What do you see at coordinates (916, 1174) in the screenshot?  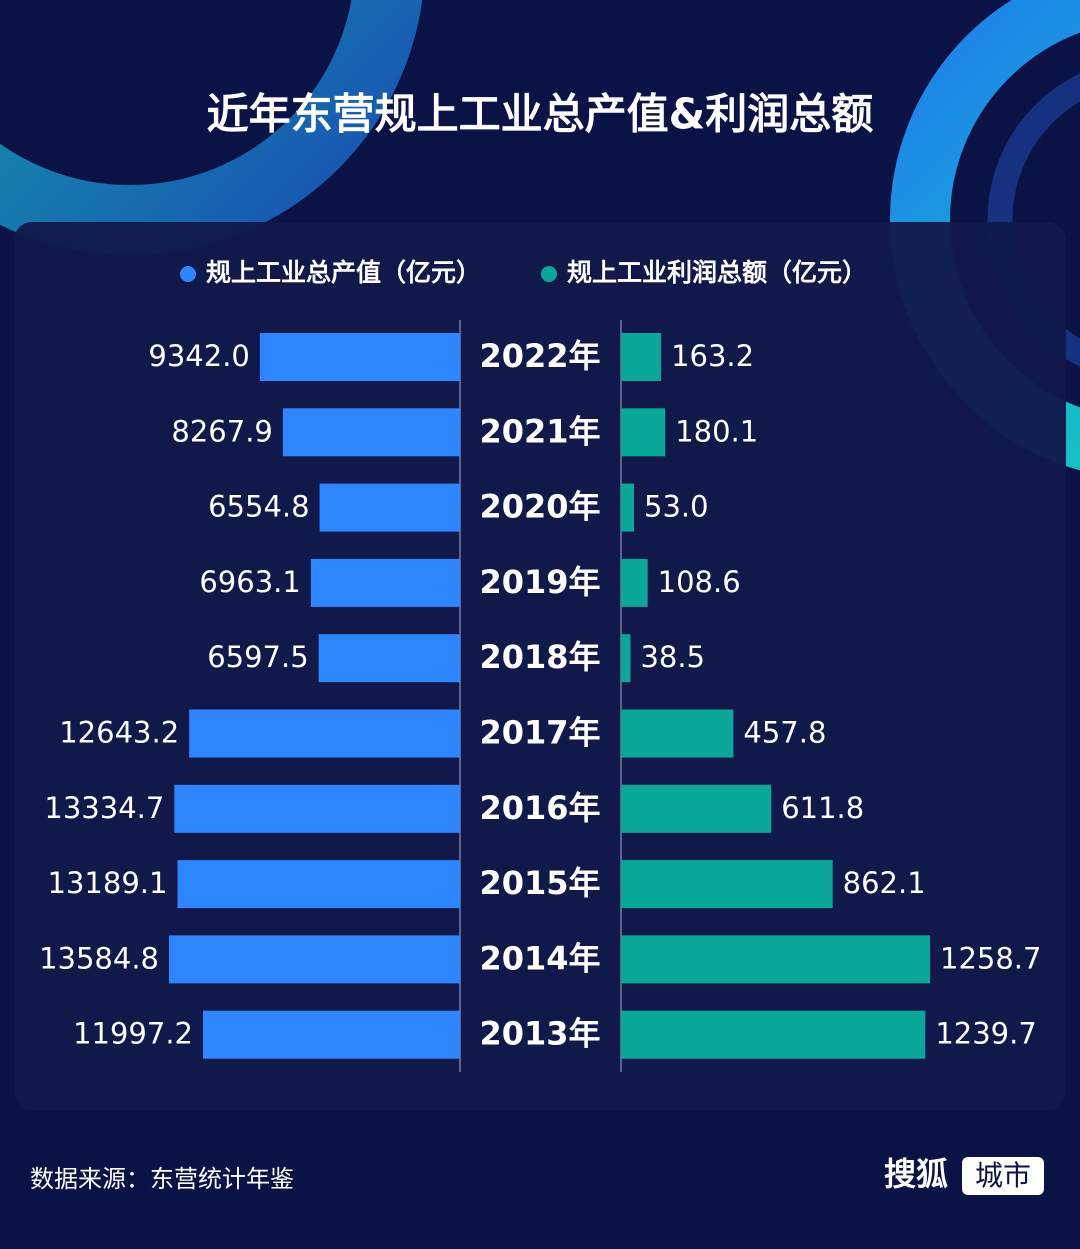 I see `logo: 搜狐` at bounding box center [916, 1174].